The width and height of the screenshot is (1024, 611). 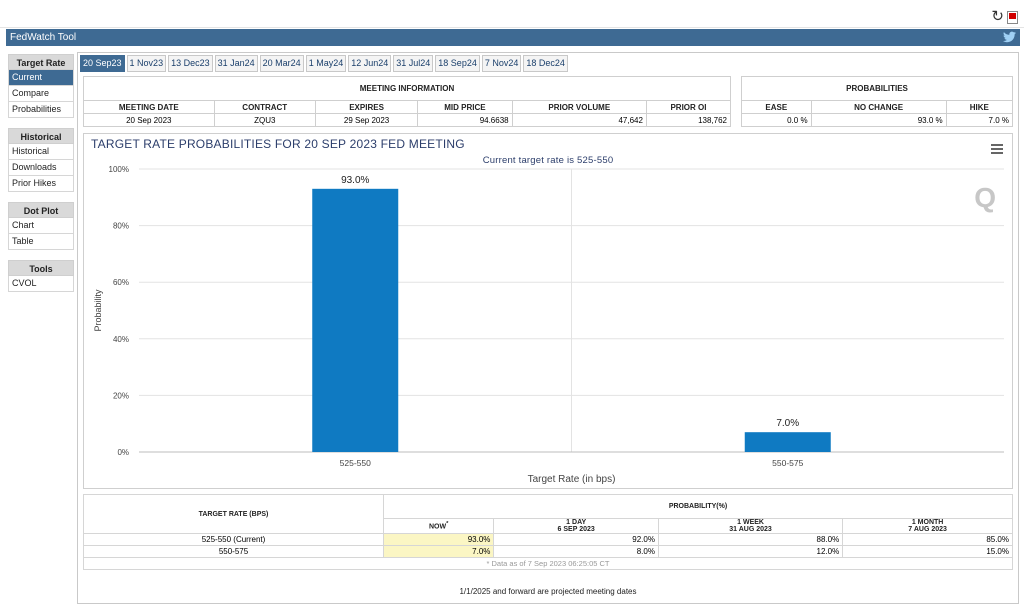 What do you see at coordinates (233, 551) in the screenshot?
I see `rate-cell: 550-575` at bounding box center [233, 551].